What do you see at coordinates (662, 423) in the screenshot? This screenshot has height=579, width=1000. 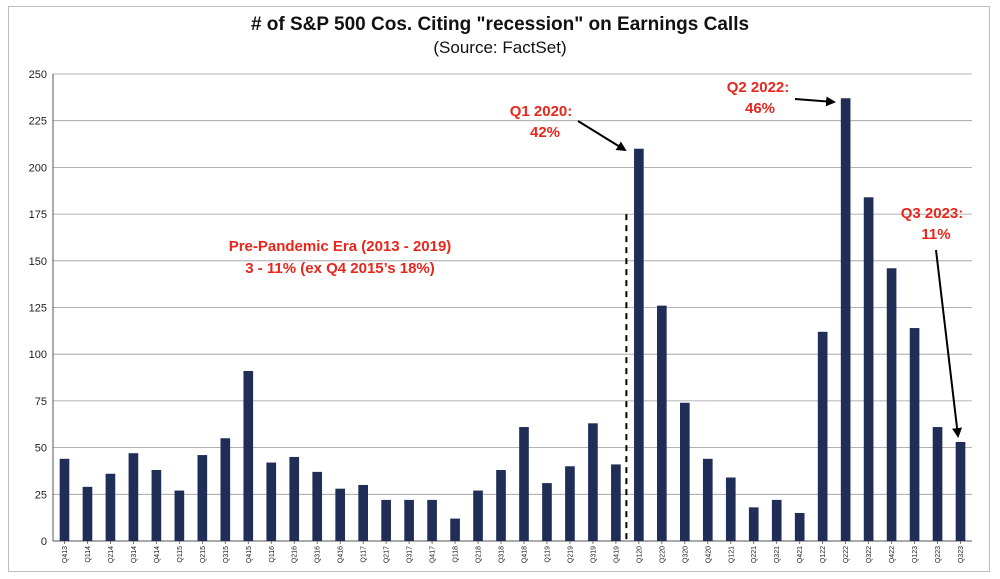 I see `bar-Q220` at bounding box center [662, 423].